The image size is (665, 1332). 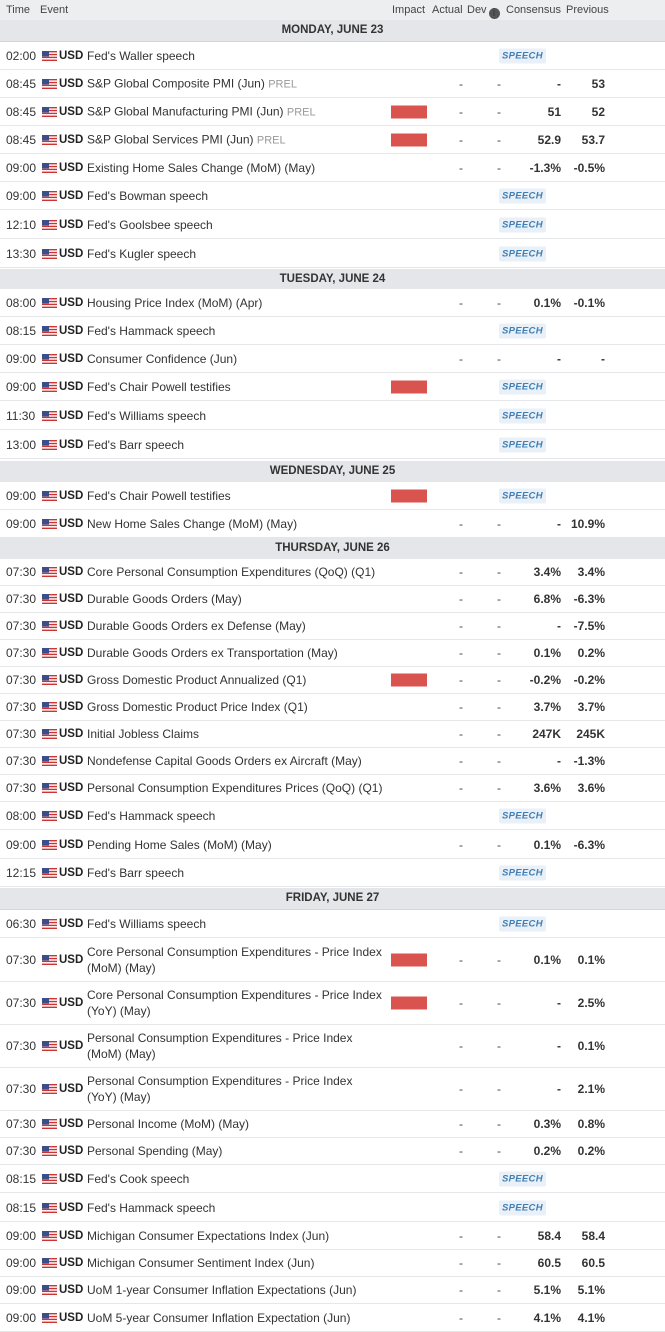 I want to click on header-actual: Actual, so click(x=447, y=10).